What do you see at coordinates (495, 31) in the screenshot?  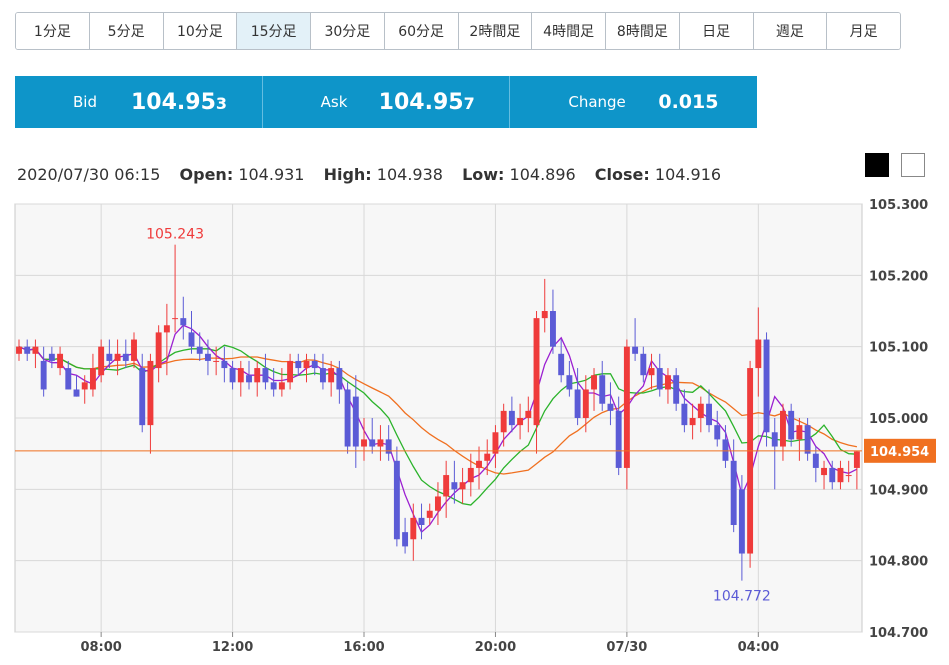 I see `timeframe-button: 2時間足` at bounding box center [495, 31].